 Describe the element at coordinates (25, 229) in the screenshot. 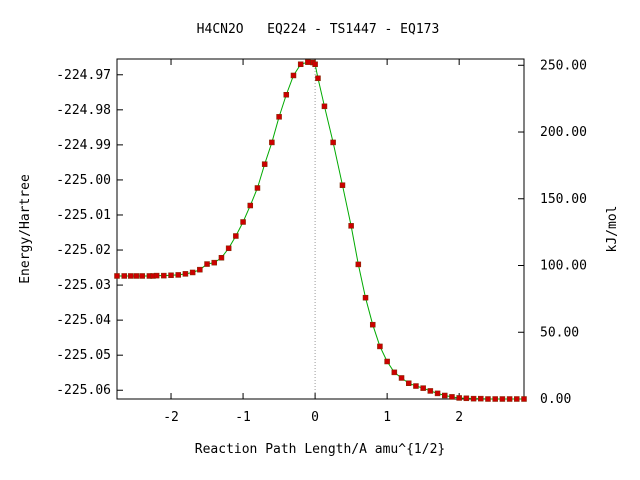

I see `y-axis-label: Energy/Hartree` at that location.